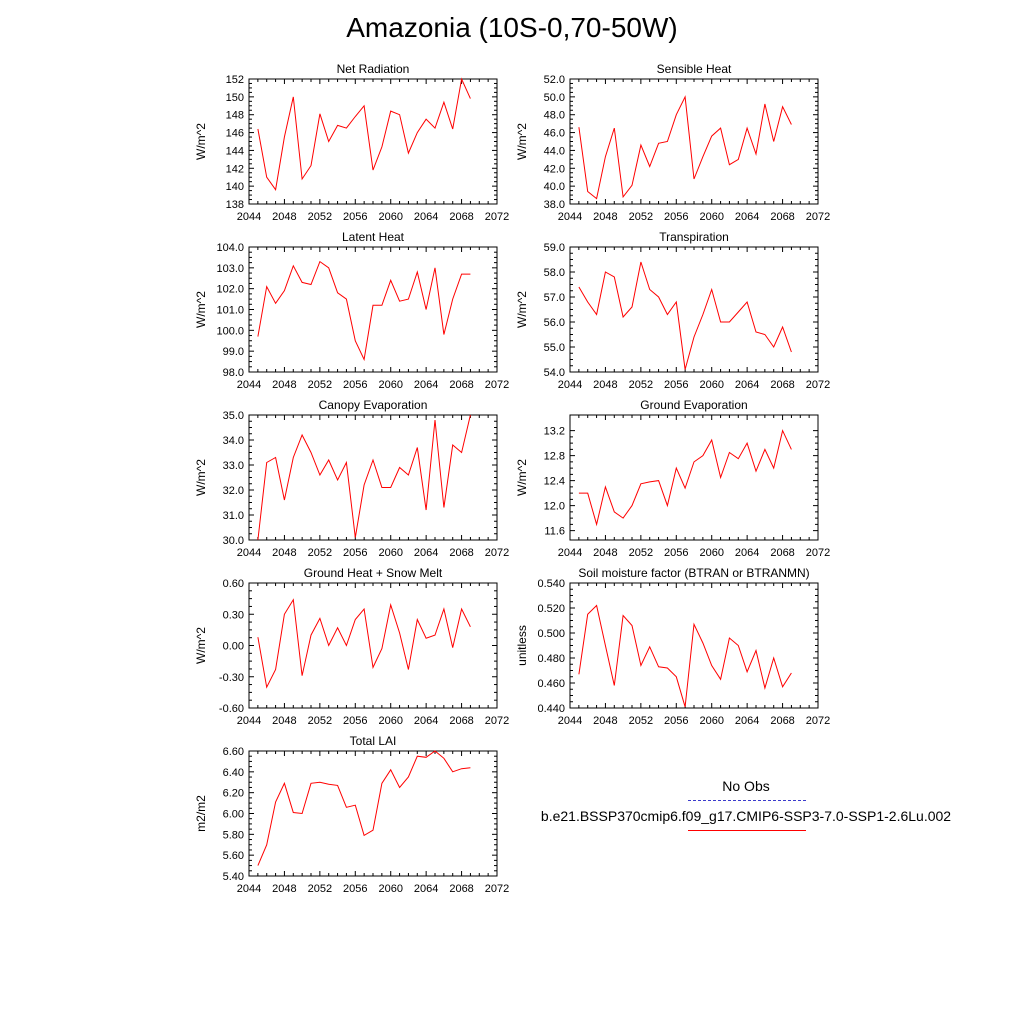 The width and height of the screenshot is (1024, 1024). What do you see at coordinates (551, 709) in the screenshot?
I see `y-tick-label: 0.440` at bounding box center [551, 709].